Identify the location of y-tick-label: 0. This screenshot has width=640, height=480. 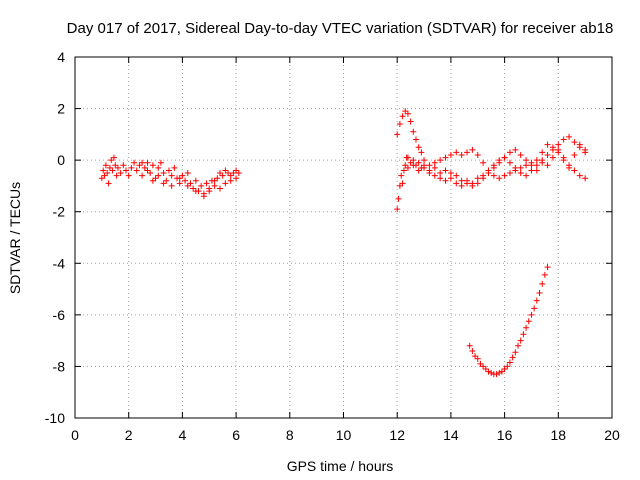
(61, 160).